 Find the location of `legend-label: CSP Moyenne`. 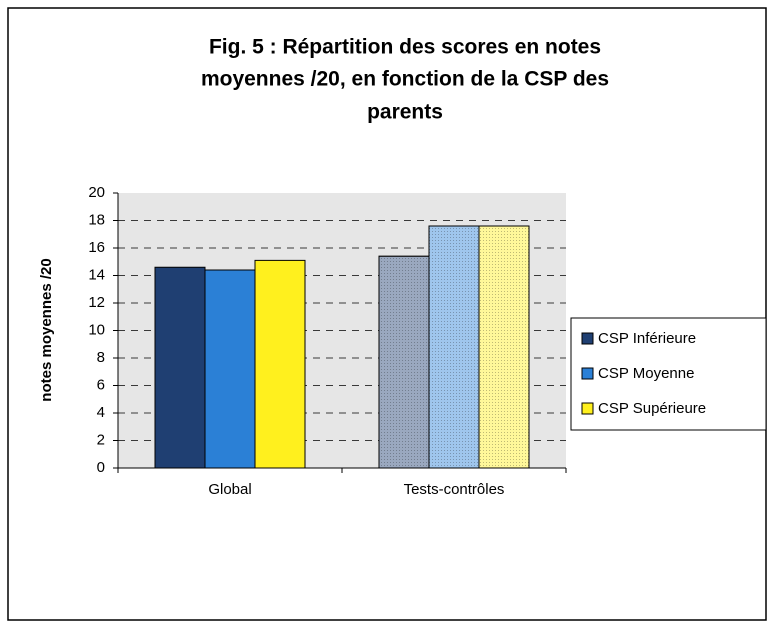

legend-label: CSP Moyenne is located at coordinates (646, 373).